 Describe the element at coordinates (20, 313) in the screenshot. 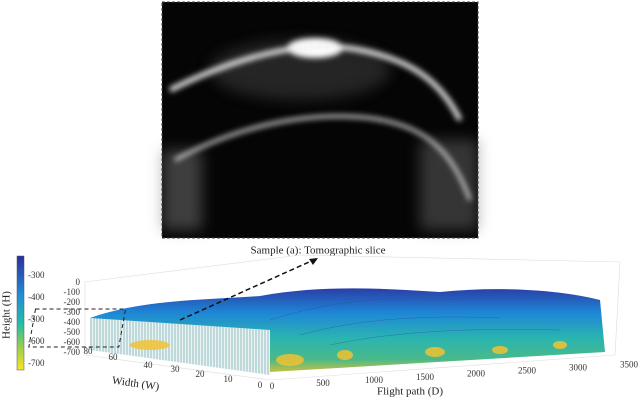

I see `colorbar` at that location.